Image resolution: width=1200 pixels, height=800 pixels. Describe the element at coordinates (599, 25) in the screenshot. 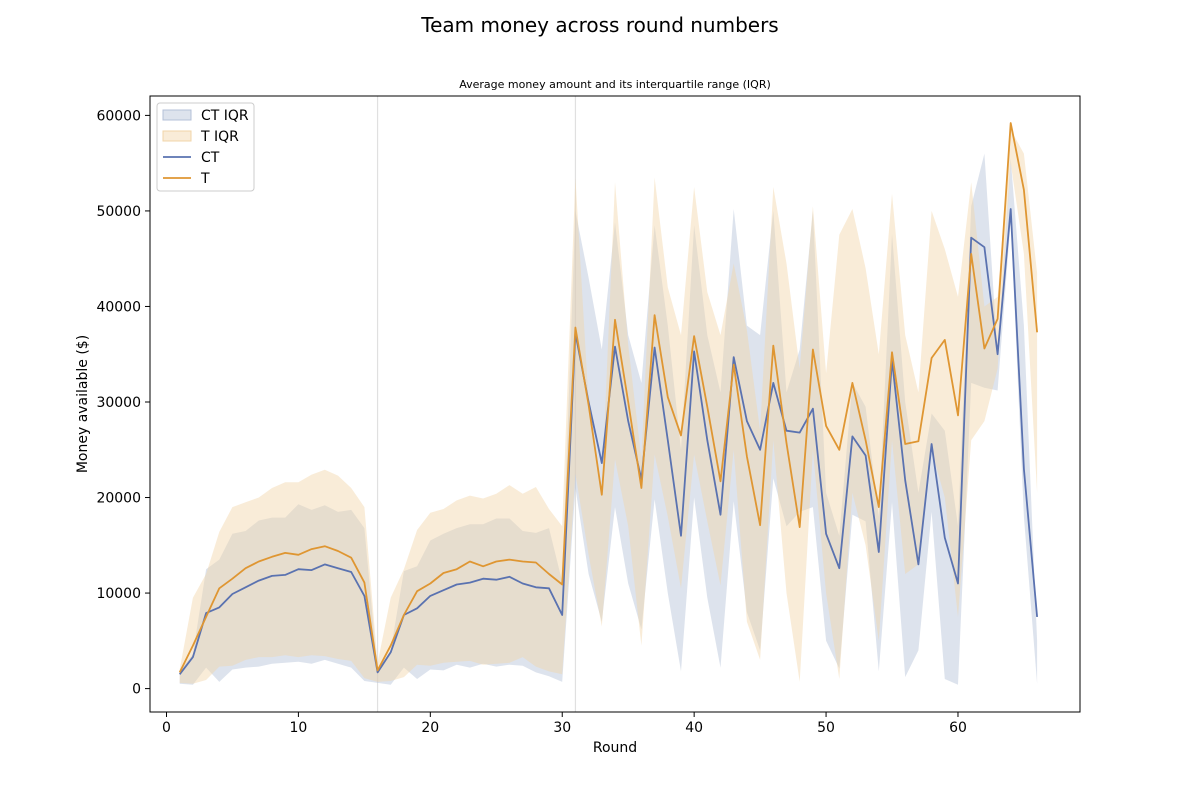

I see `figure-title: Team money across round numbers` at that location.